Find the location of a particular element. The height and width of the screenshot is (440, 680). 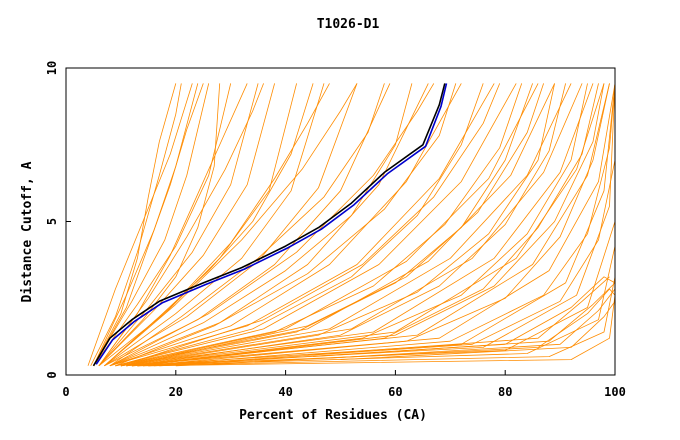

x-tick-label-2: 40 is located at coordinates (285, 392).